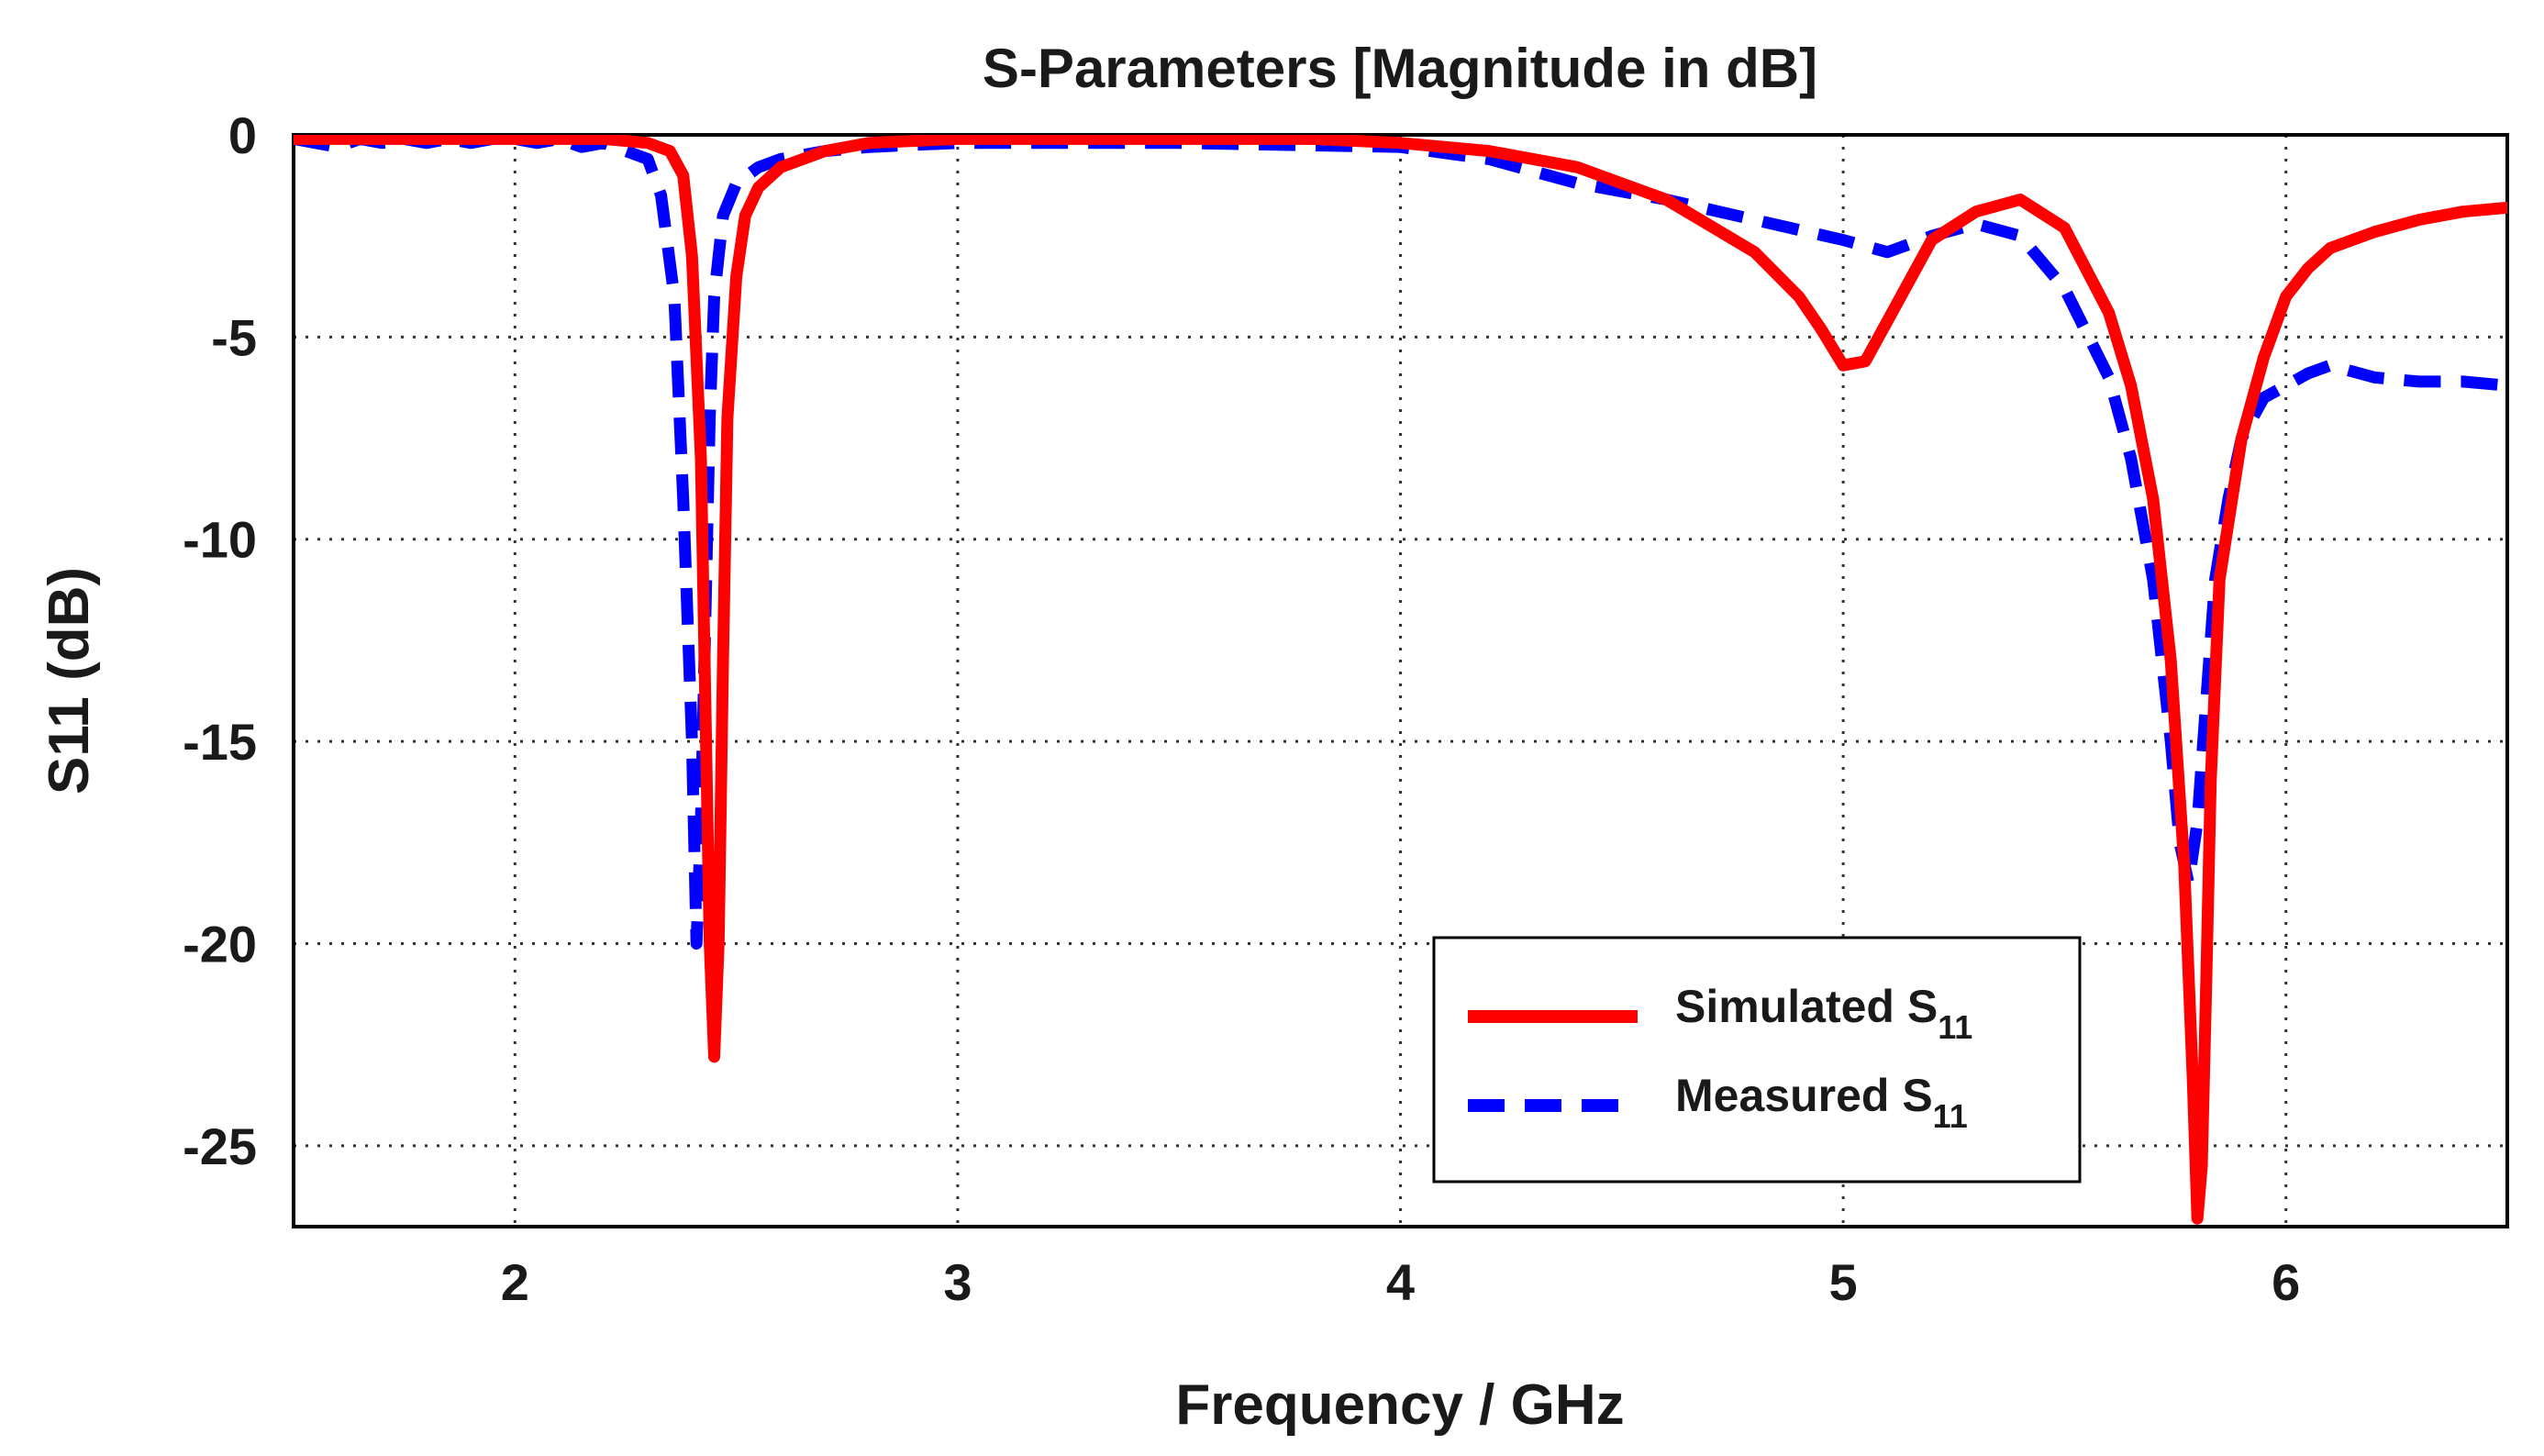 The height and width of the screenshot is (1456, 2544). I want to click on x-tick-label: 2, so click(515, 1282).